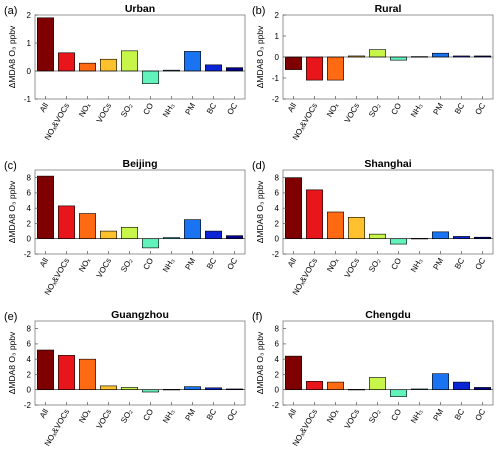 This screenshot has width=500, height=454. Describe the element at coordinates (29, 177) in the screenshot. I see `y-tick-label: 8` at that location.